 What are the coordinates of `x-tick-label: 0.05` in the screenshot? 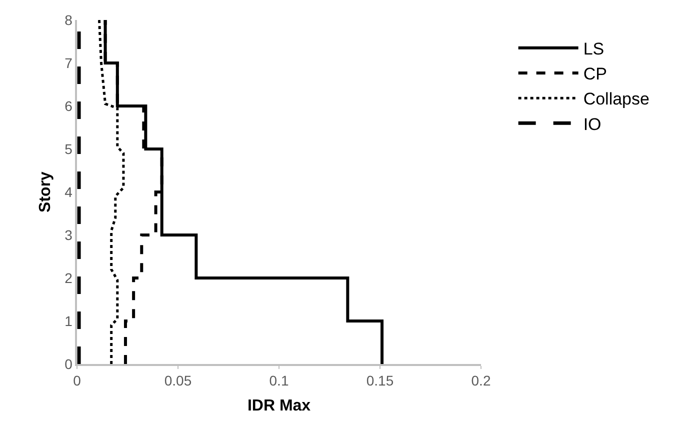 It's located at (178, 380).